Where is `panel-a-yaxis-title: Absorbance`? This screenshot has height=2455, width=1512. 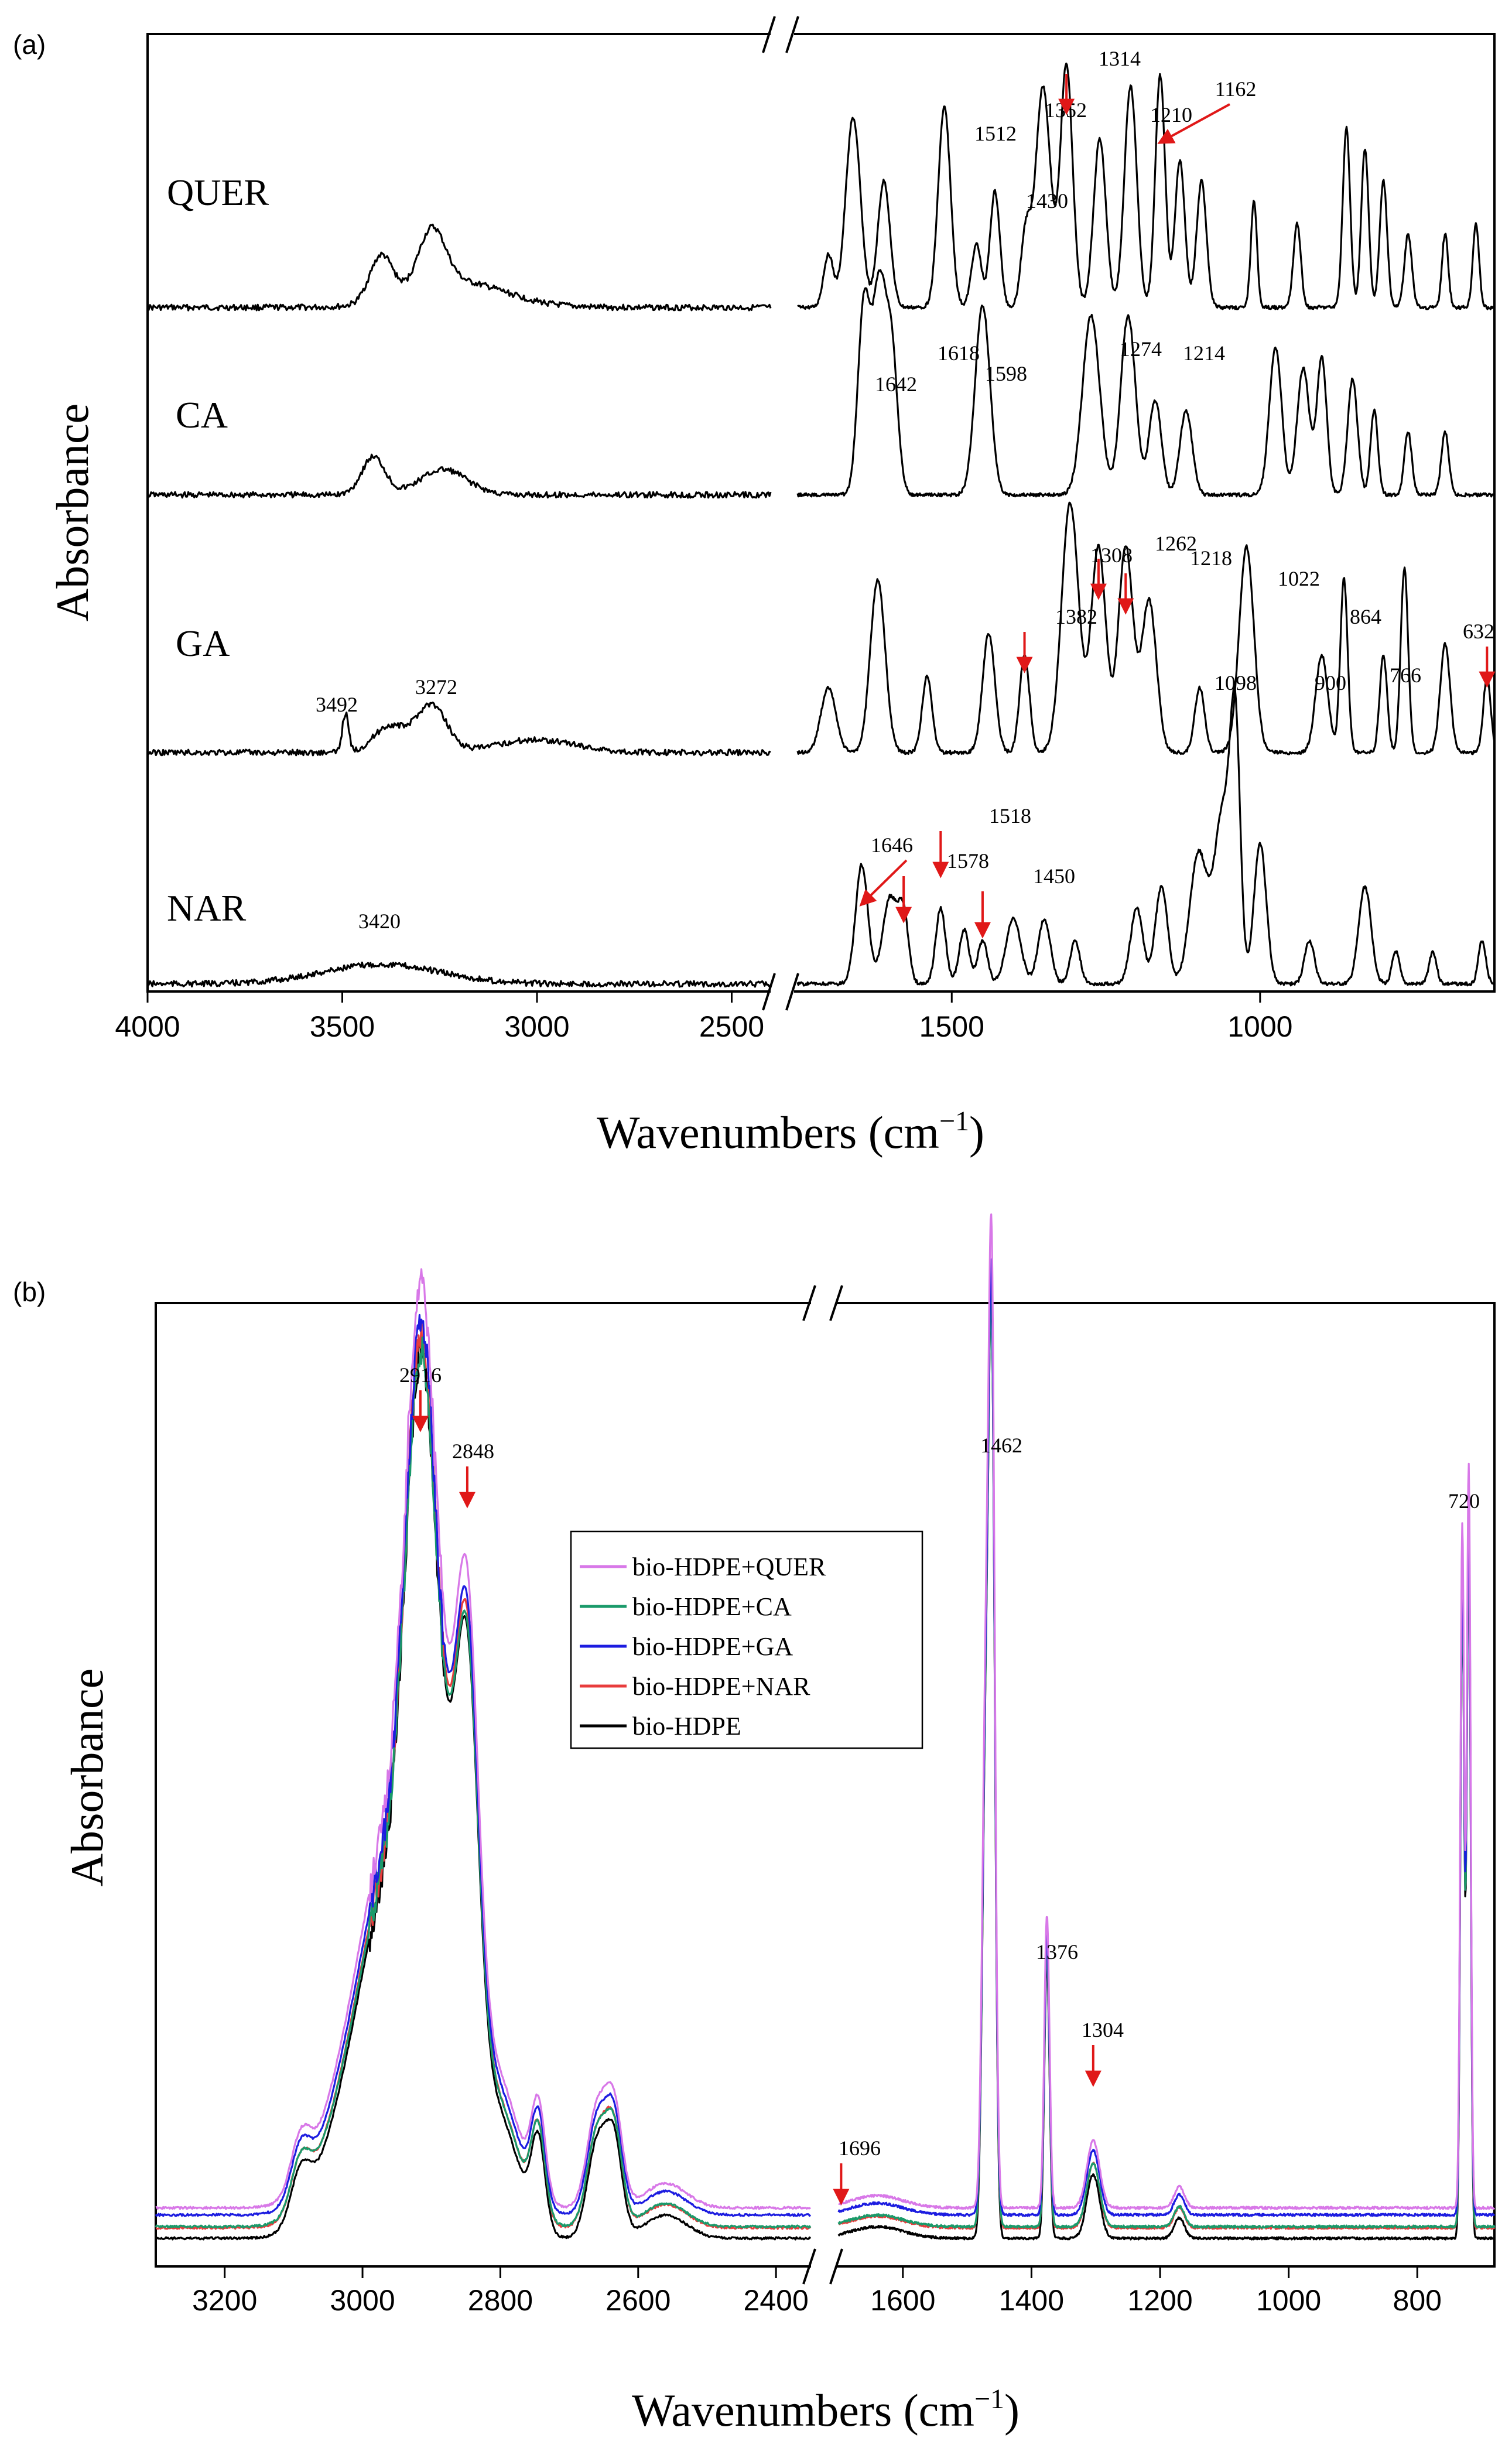
panel-a-yaxis-title: Absorbance is located at coordinates (72, 513).